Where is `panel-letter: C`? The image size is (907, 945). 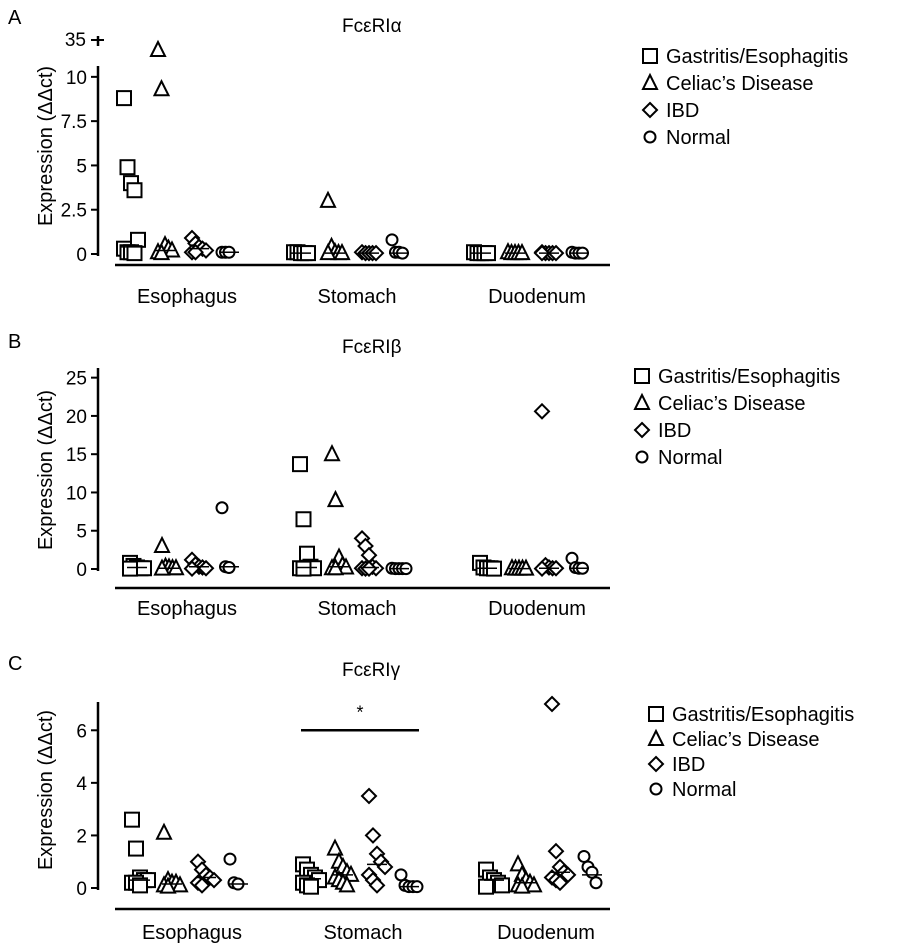 panel-letter: C is located at coordinates (15, 664).